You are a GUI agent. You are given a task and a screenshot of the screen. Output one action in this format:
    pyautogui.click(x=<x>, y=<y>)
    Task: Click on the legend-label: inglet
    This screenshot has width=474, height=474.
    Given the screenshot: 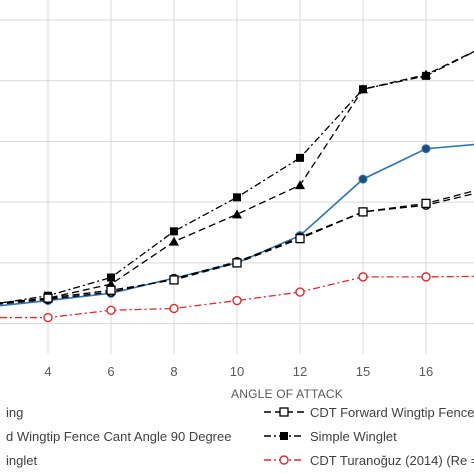 What is the action you would take?
    pyautogui.click(x=21, y=460)
    